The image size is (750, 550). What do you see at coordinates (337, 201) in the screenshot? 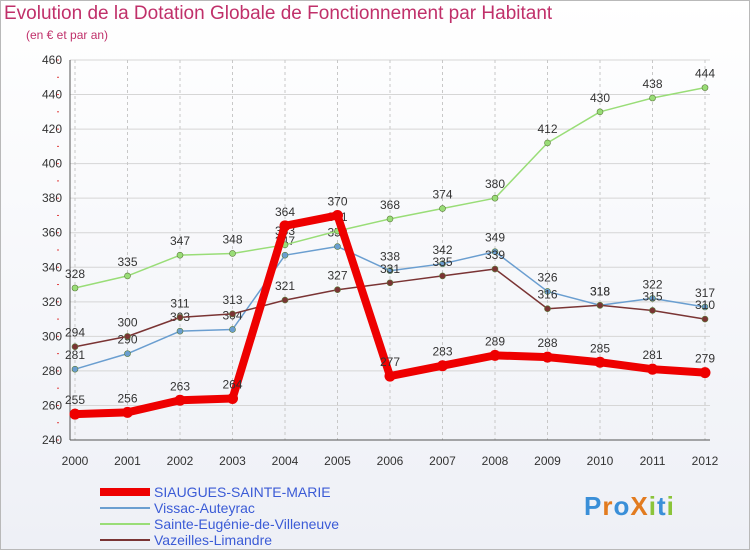
I see `data-label: 370` at bounding box center [337, 201].